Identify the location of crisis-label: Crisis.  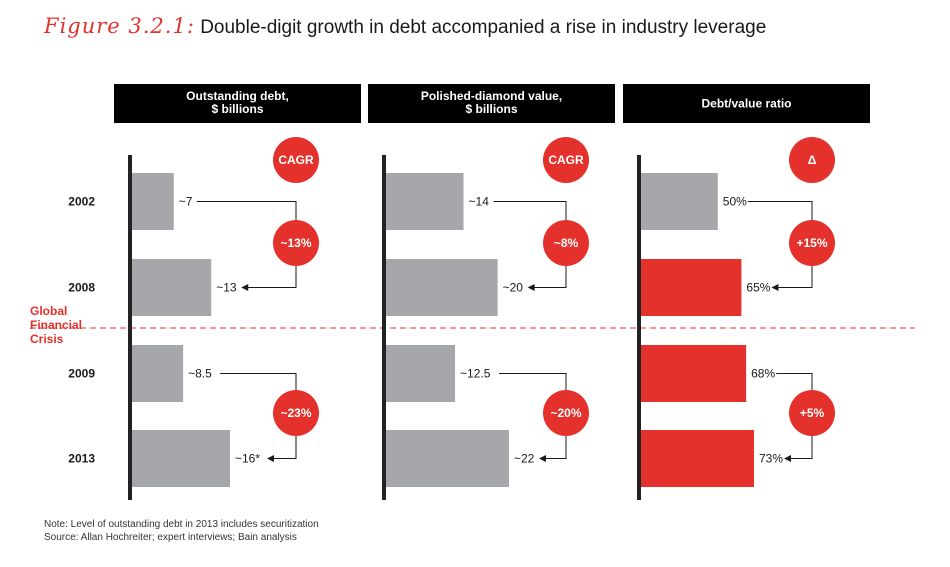
(47, 339).